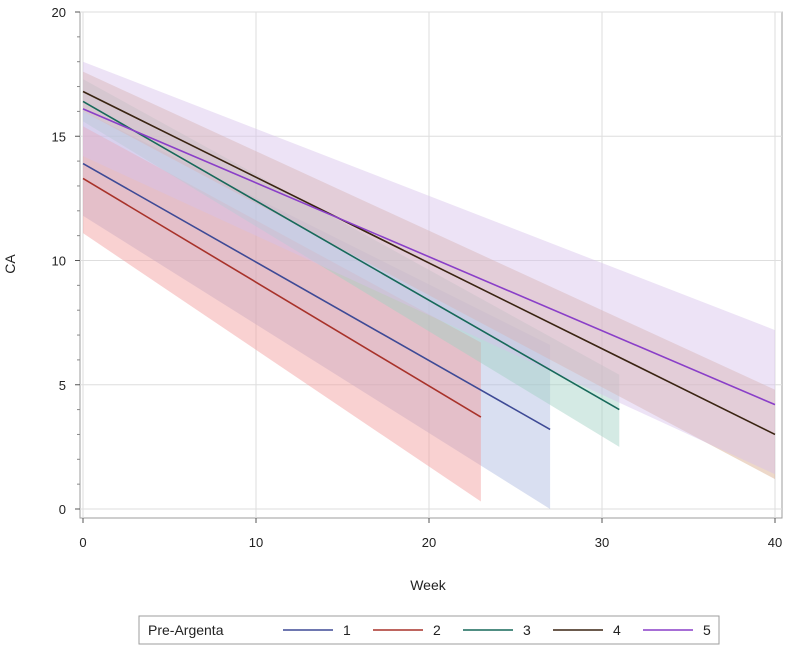 The image size is (792, 652). What do you see at coordinates (59, 261) in the screenshot?
I see `y-tick-label: 10` at bounding box center [59, 261].